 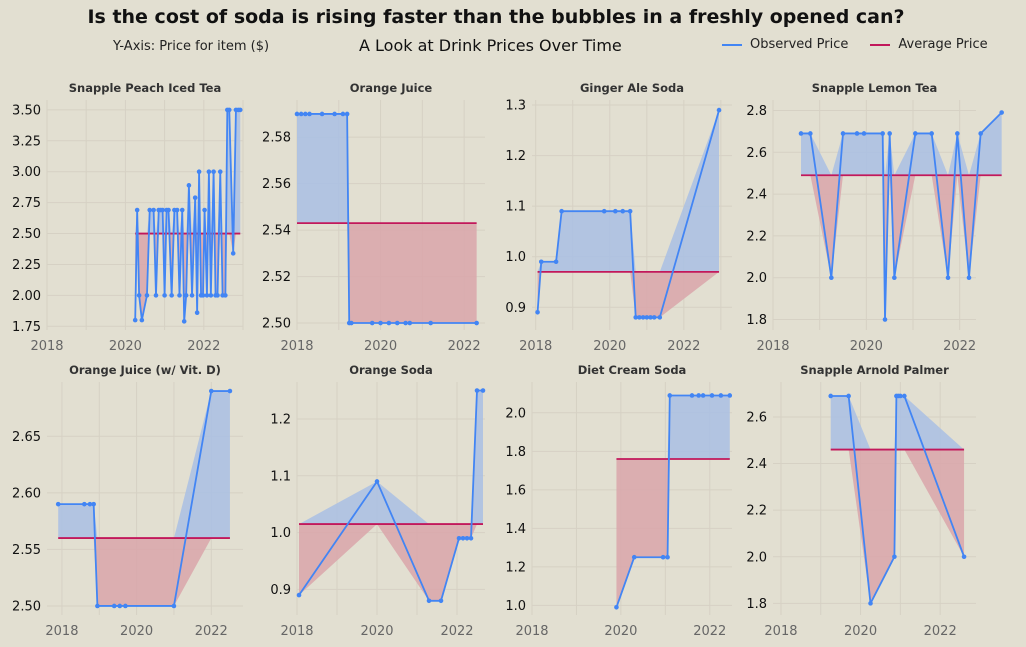 I want to click on y-tick-label: 2.65, so click(x=26, y=437).